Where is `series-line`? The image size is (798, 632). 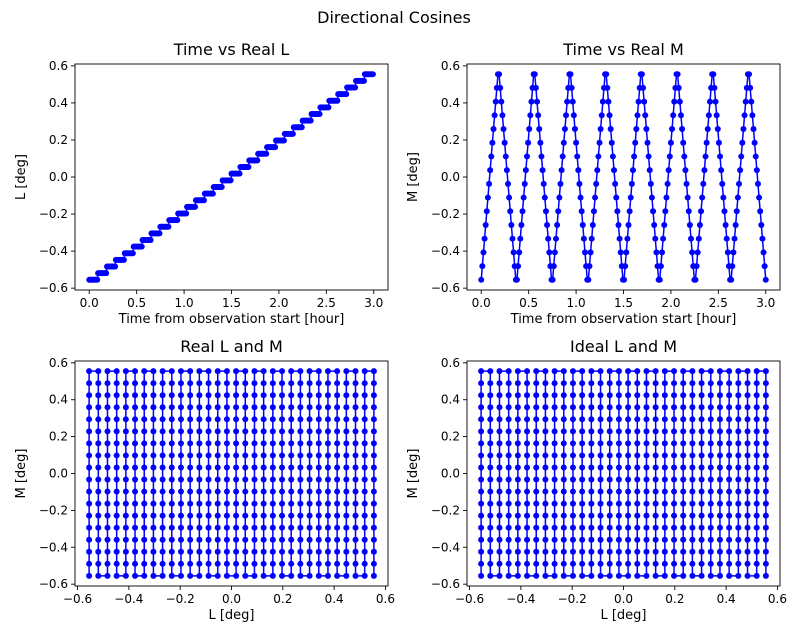
series-line is located at coordinates (231, 473).